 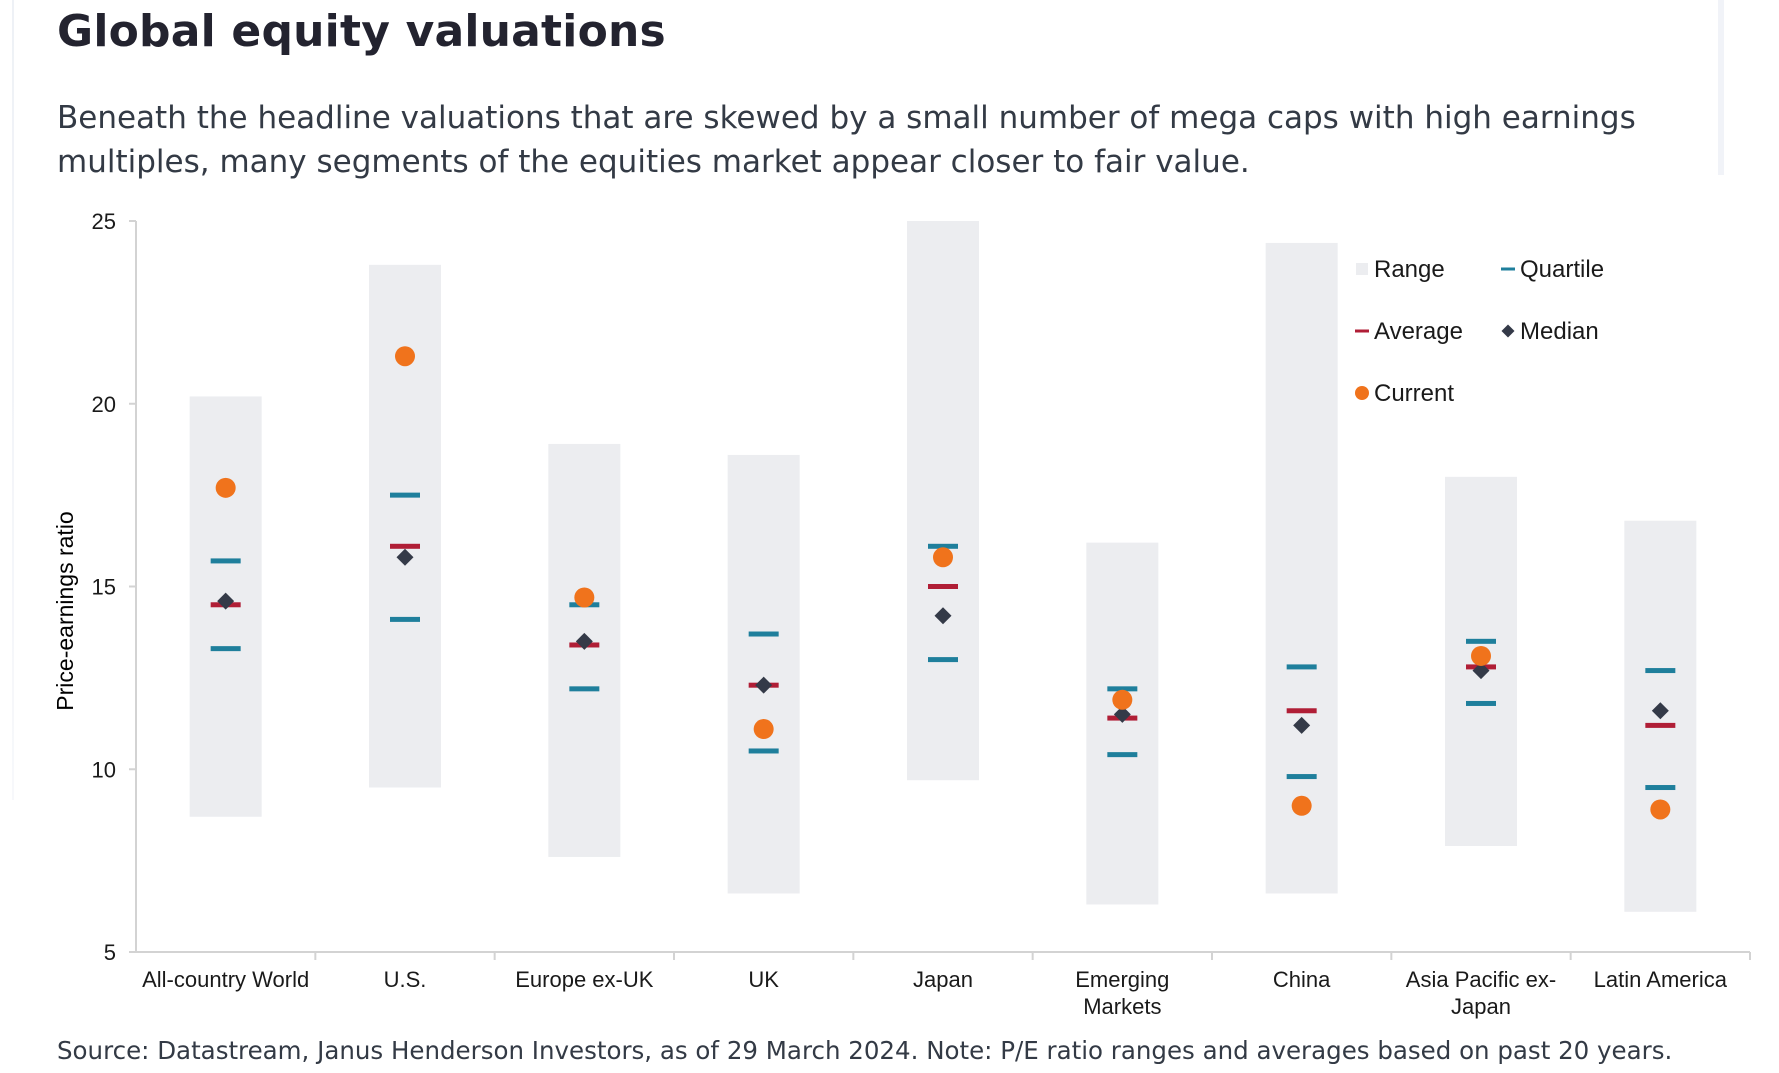 What do you see at coordinates (1362, 393) in the screenshot?
I see `legend-swatch-current` at bounding box center [1362, 393].